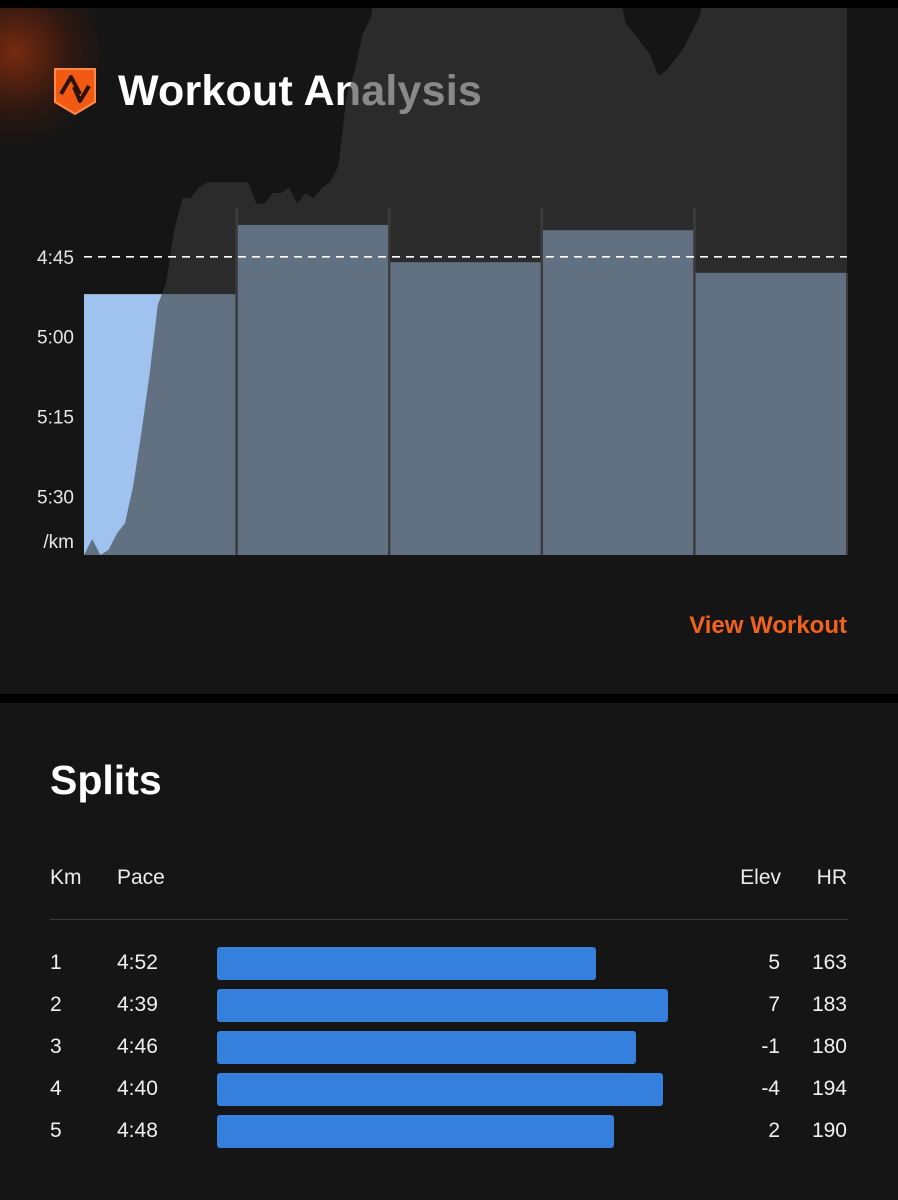  What do you see at coordinates (760, 877) in the screenshot?
I see `elev-column-header: Elev` at bounding box center [760, 877].